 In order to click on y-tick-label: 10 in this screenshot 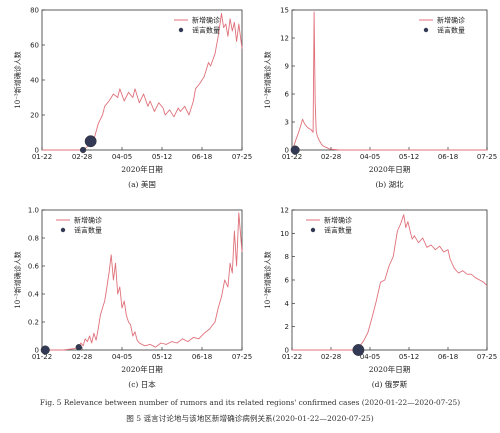, I will do `click(284, 234)`.